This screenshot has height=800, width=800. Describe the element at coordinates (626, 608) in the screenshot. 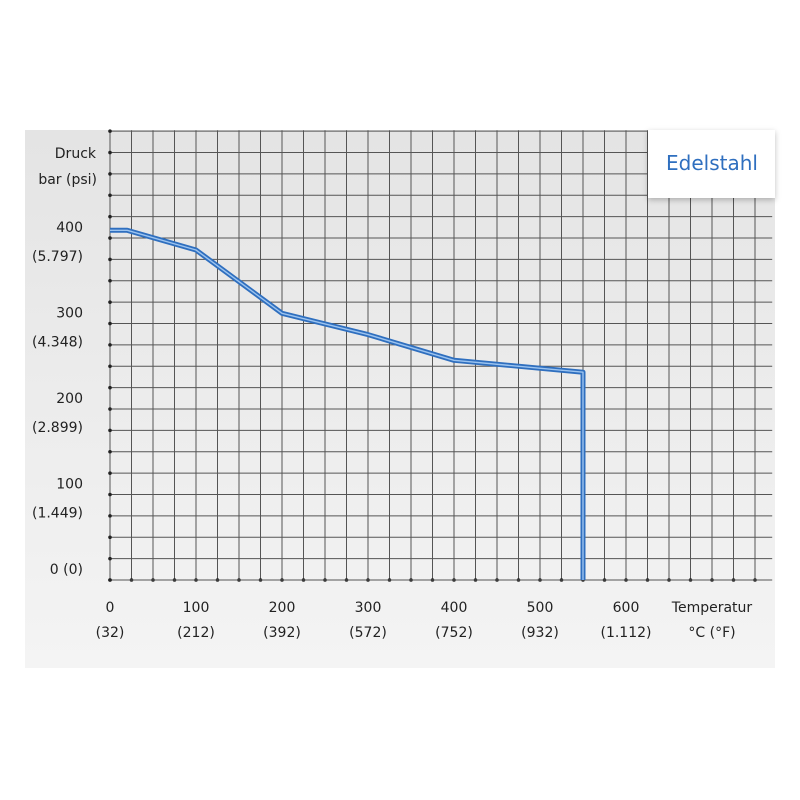

I see `x-tick-label: 600` at that location.